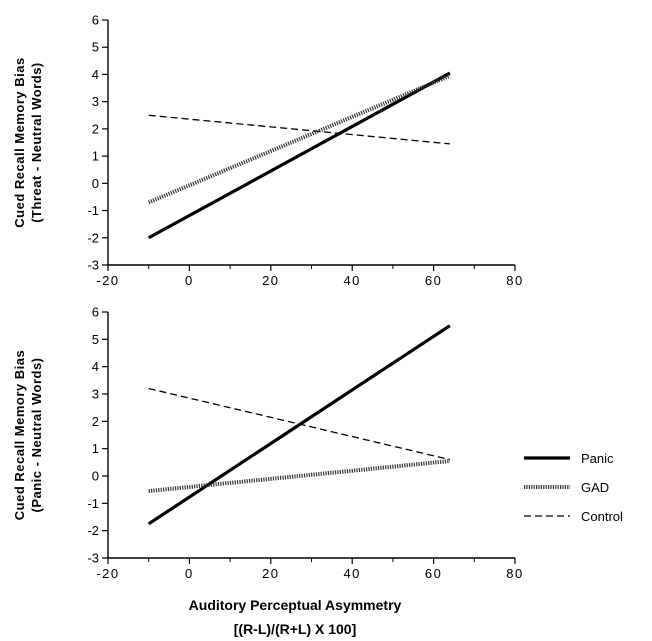 The width and height of the screenshot is (652, 641). I want to click on y-axis-label-line: (Panic - Neutral Words), so click(36, 434).